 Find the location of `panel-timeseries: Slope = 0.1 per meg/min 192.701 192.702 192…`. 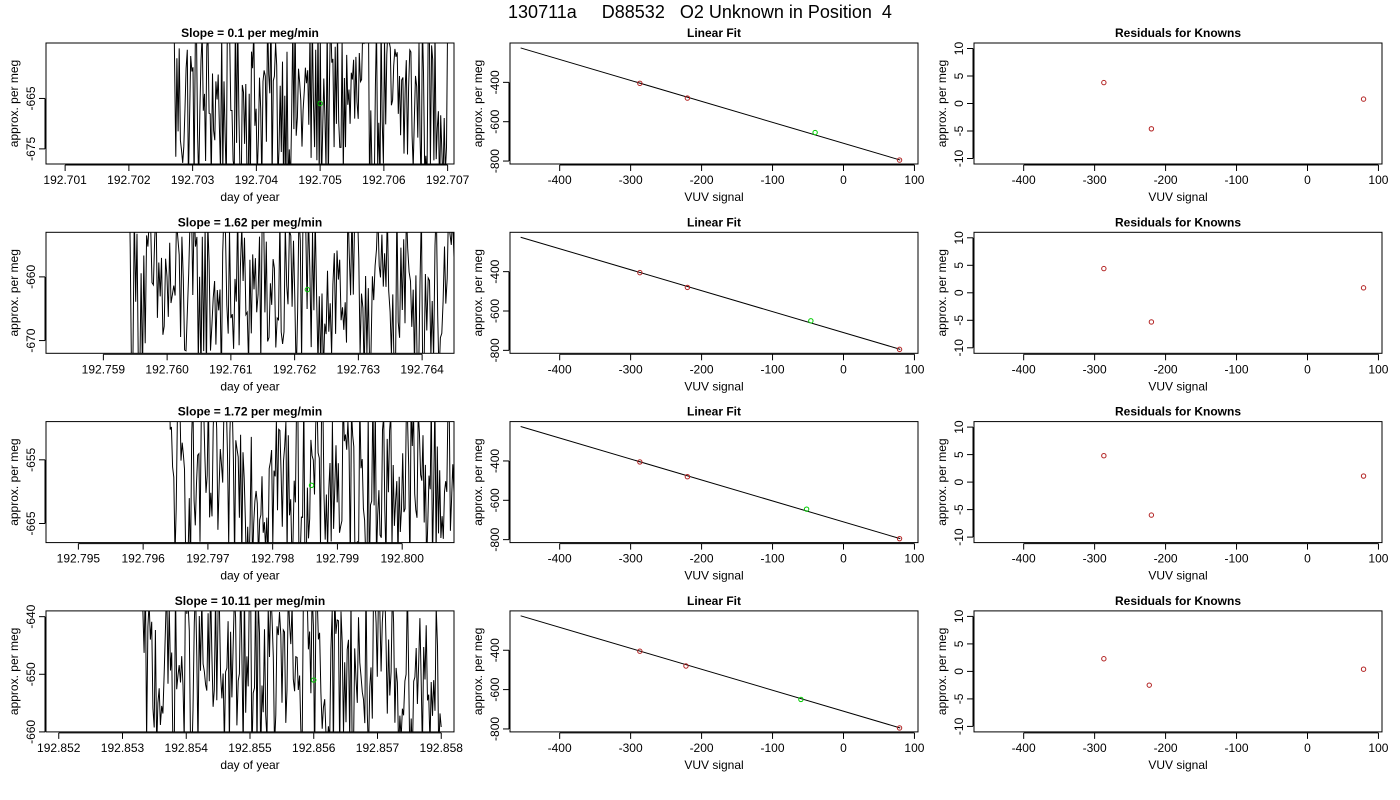

panel-timeseries: Slope = 0.1 per meg/min 192.701 192.702 192… is located at coordinates (238, 115).